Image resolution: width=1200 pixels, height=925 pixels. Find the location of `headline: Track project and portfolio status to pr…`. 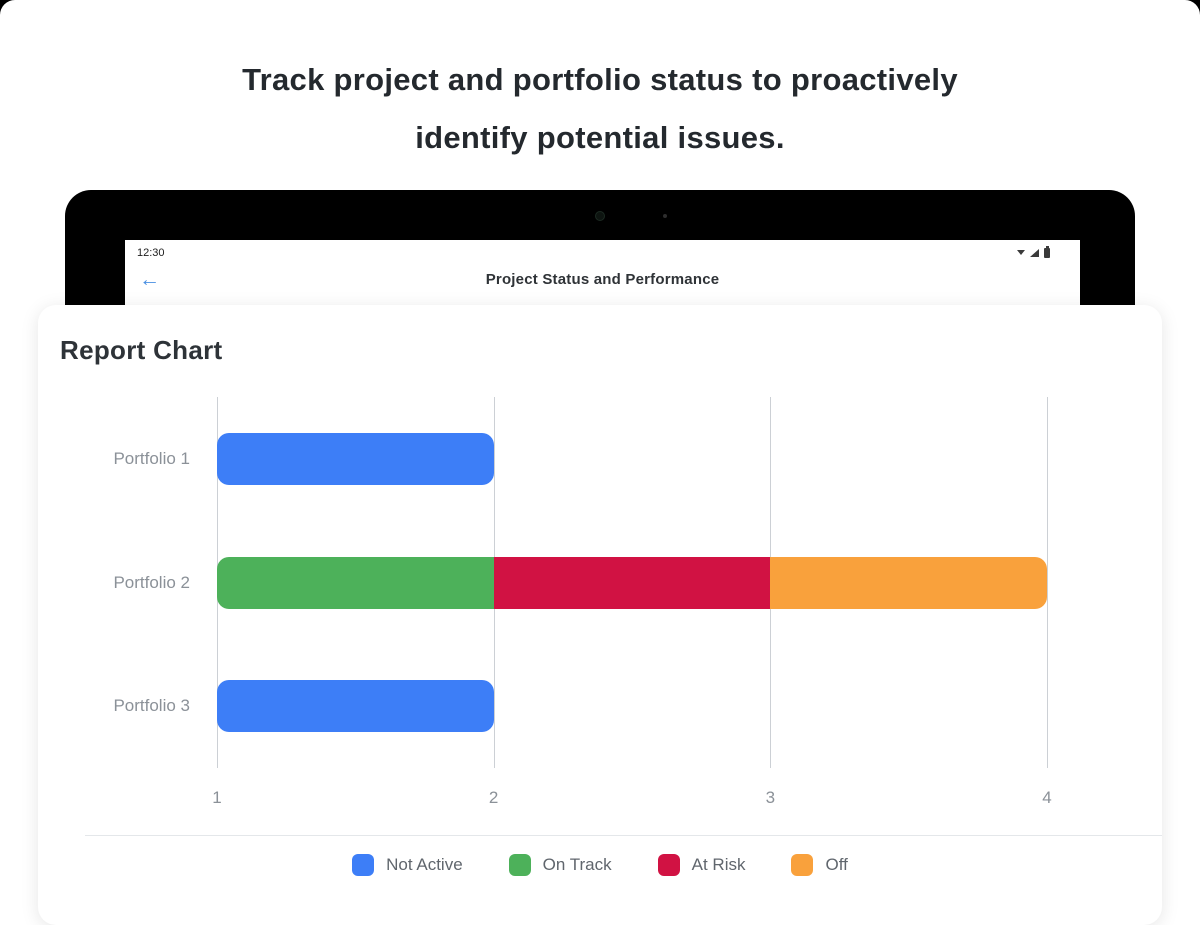

headline: Track project and portfolio status to pr… is located at coordinates (600, 109).